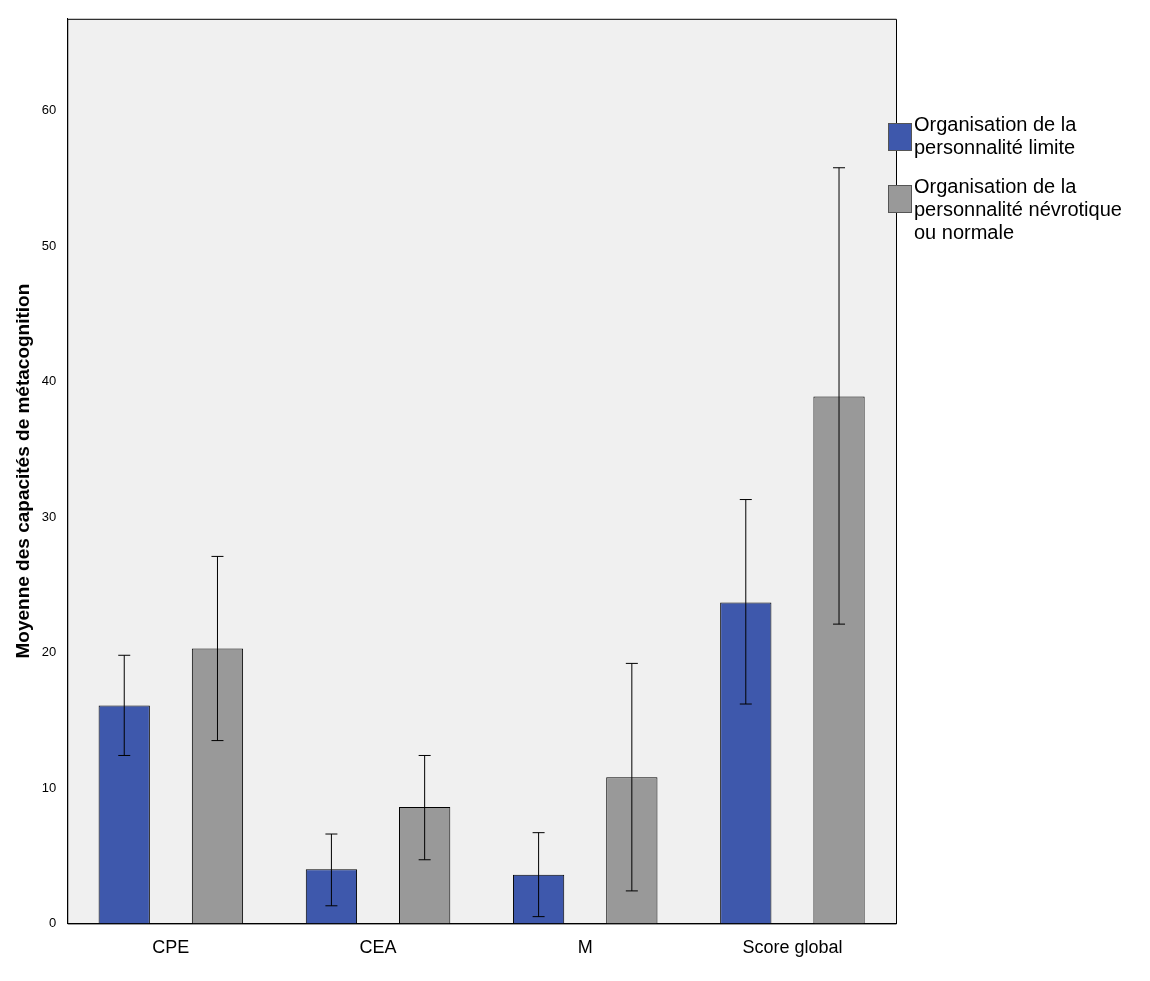 The width and height of the screenshot is (1150, 981). I want to click on legend-label: Organisation de la personnalité limite, so click(996, 136).